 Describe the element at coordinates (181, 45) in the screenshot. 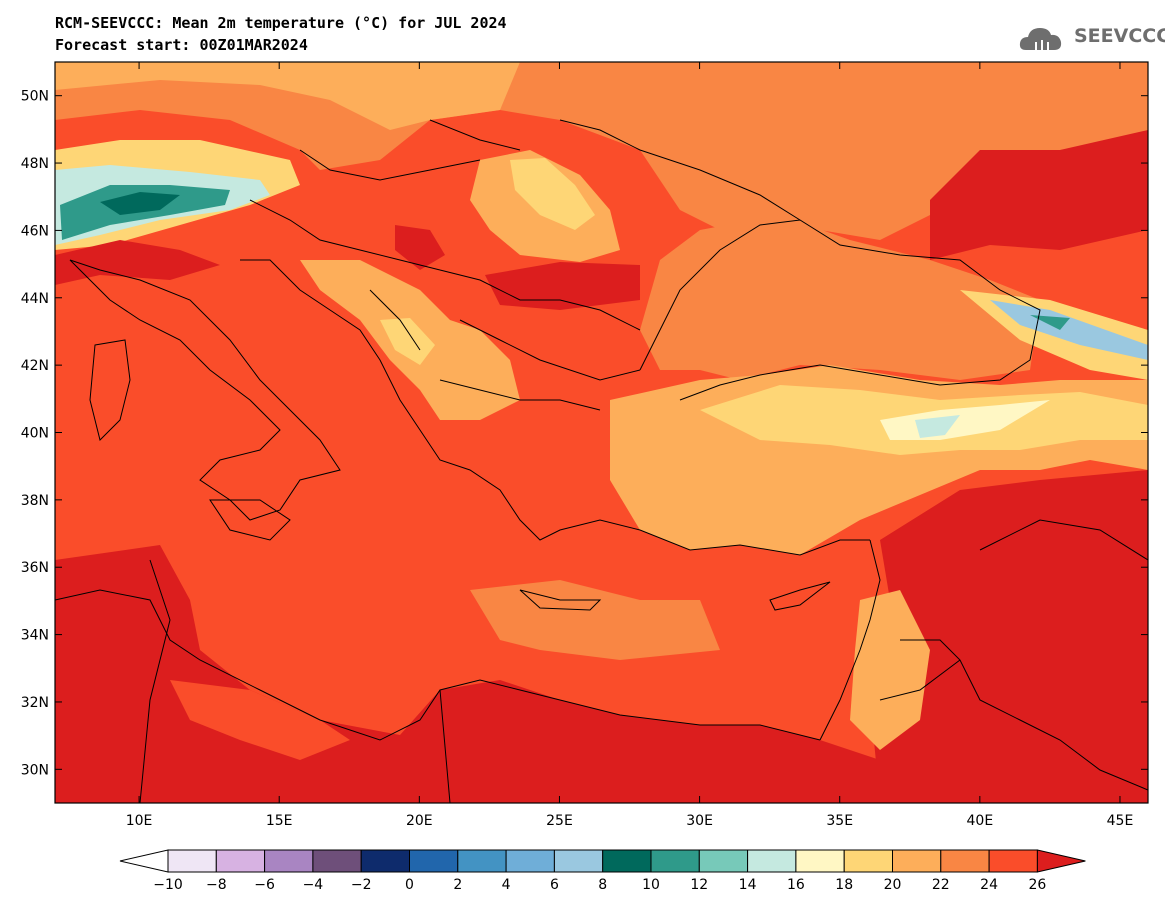

I see `forecast-start-label: Forecast start: 00Z01MAR2024` at that location.